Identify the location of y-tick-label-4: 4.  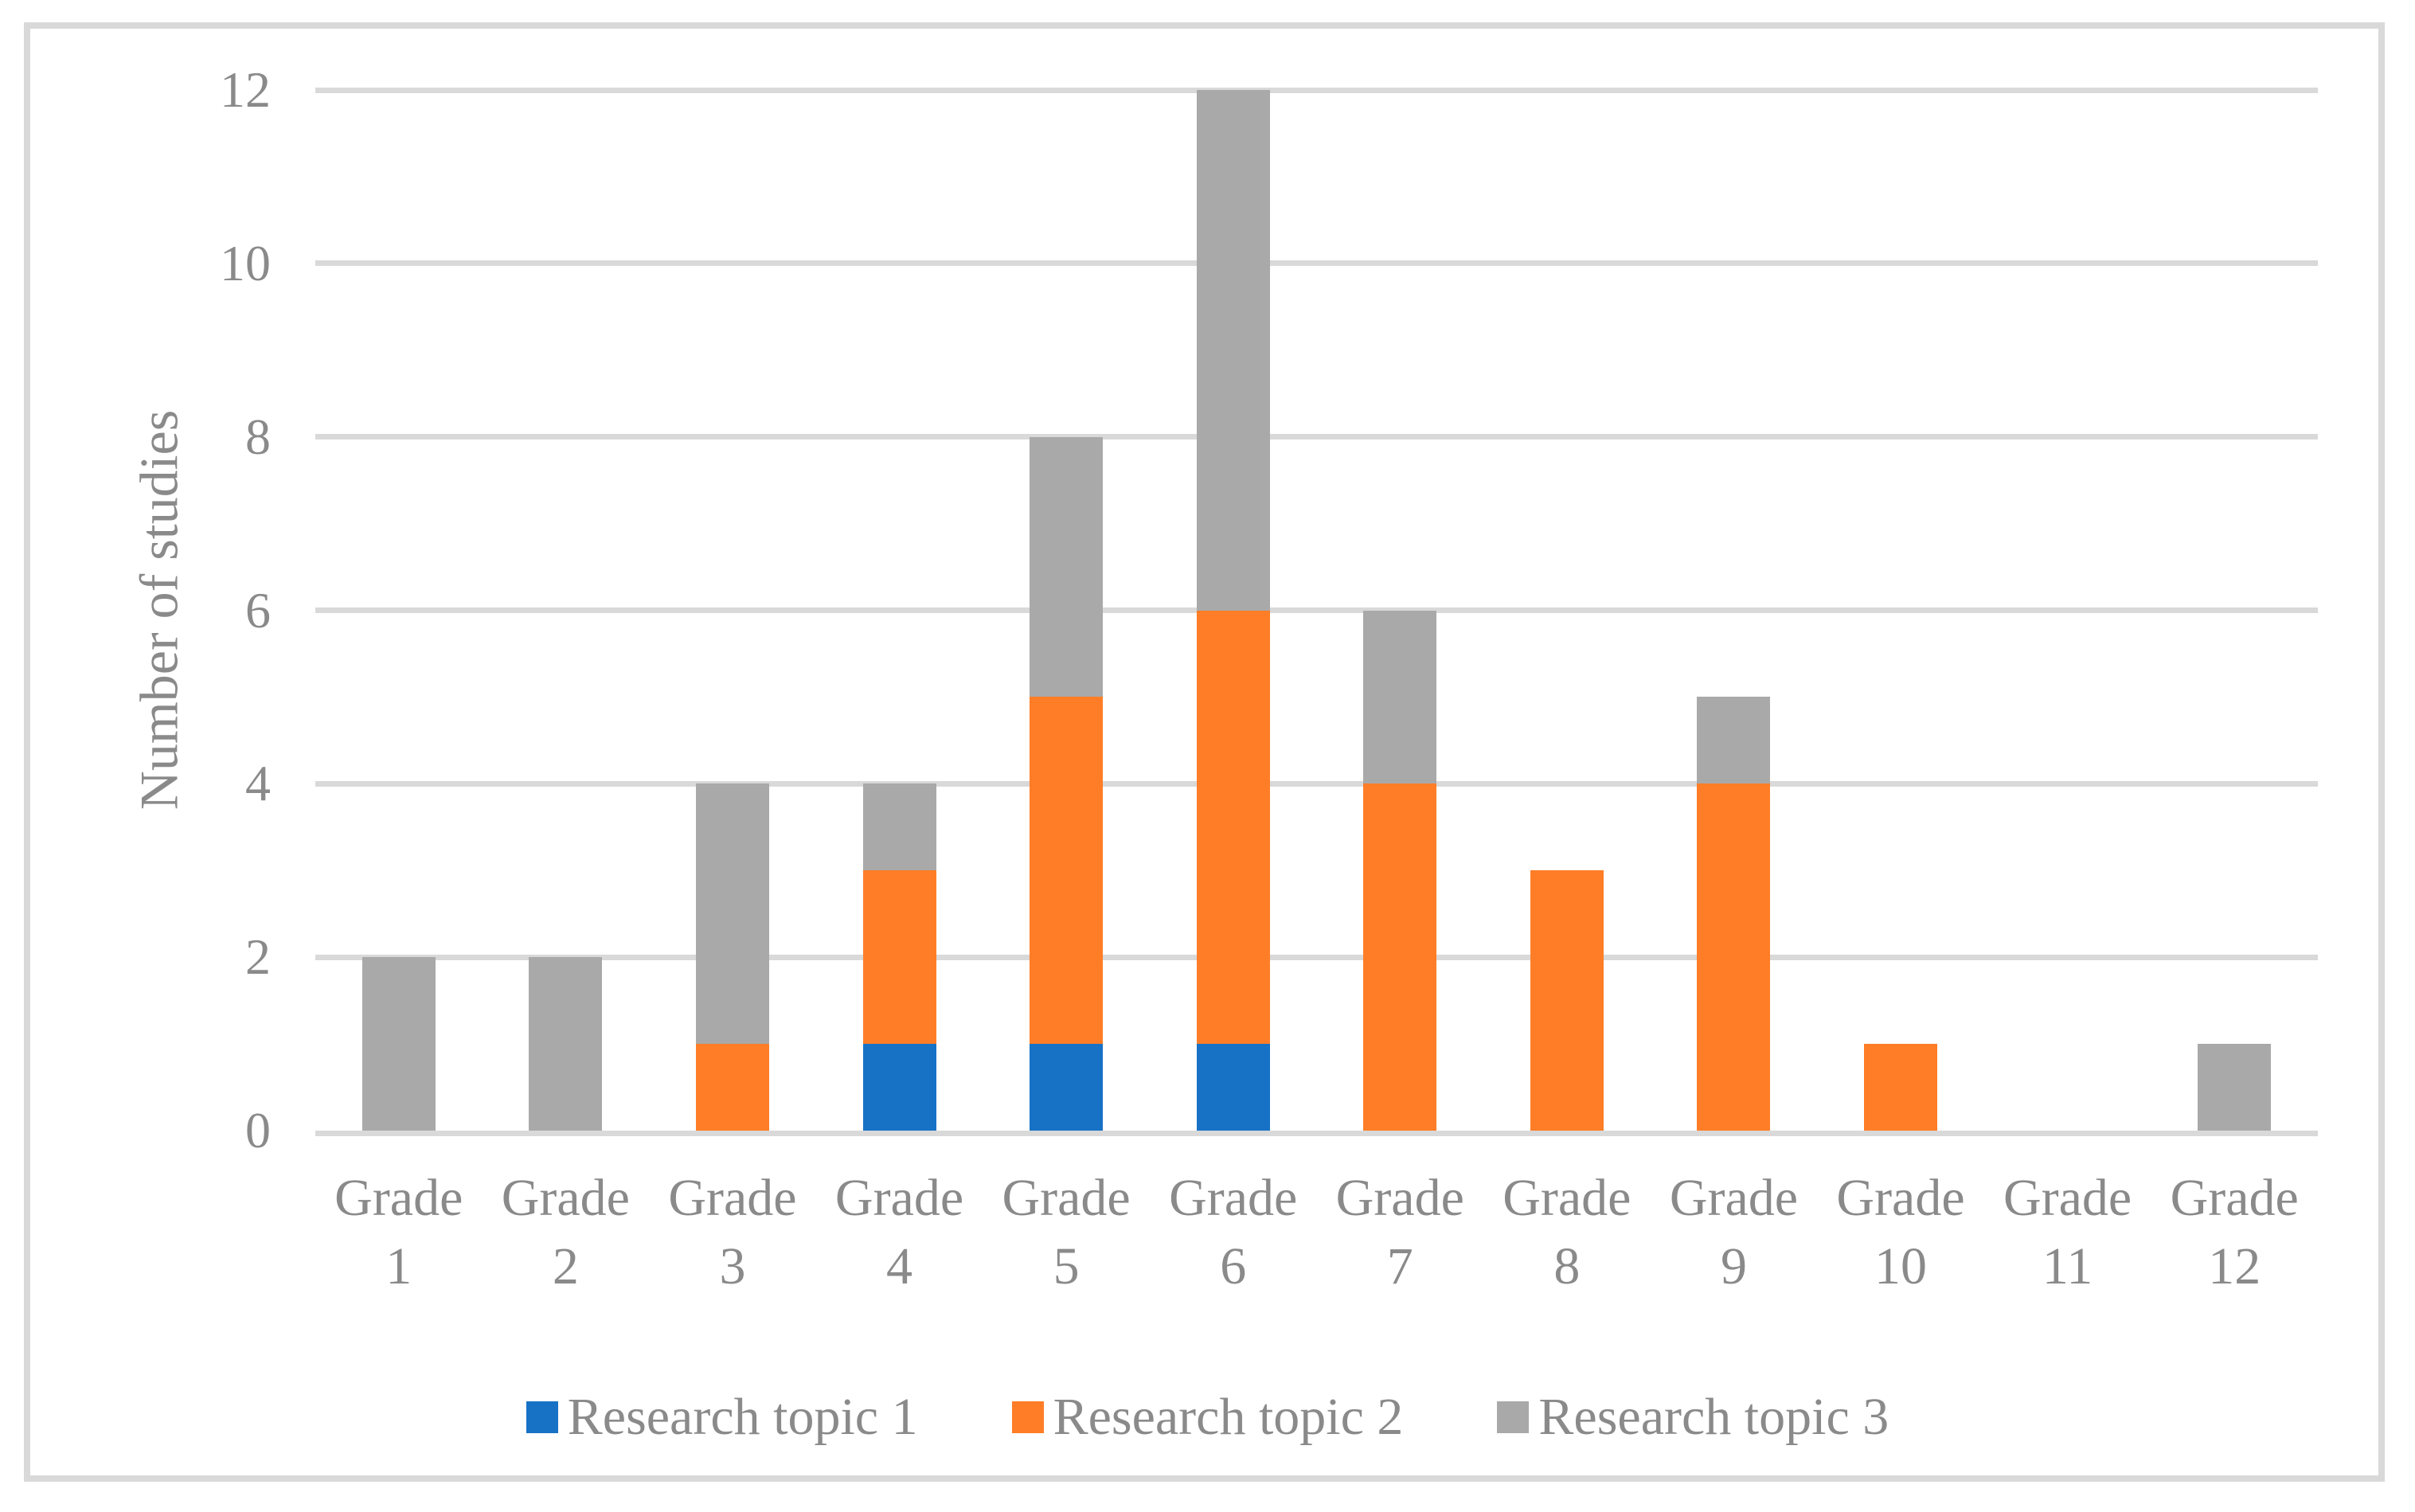
(258, 783).